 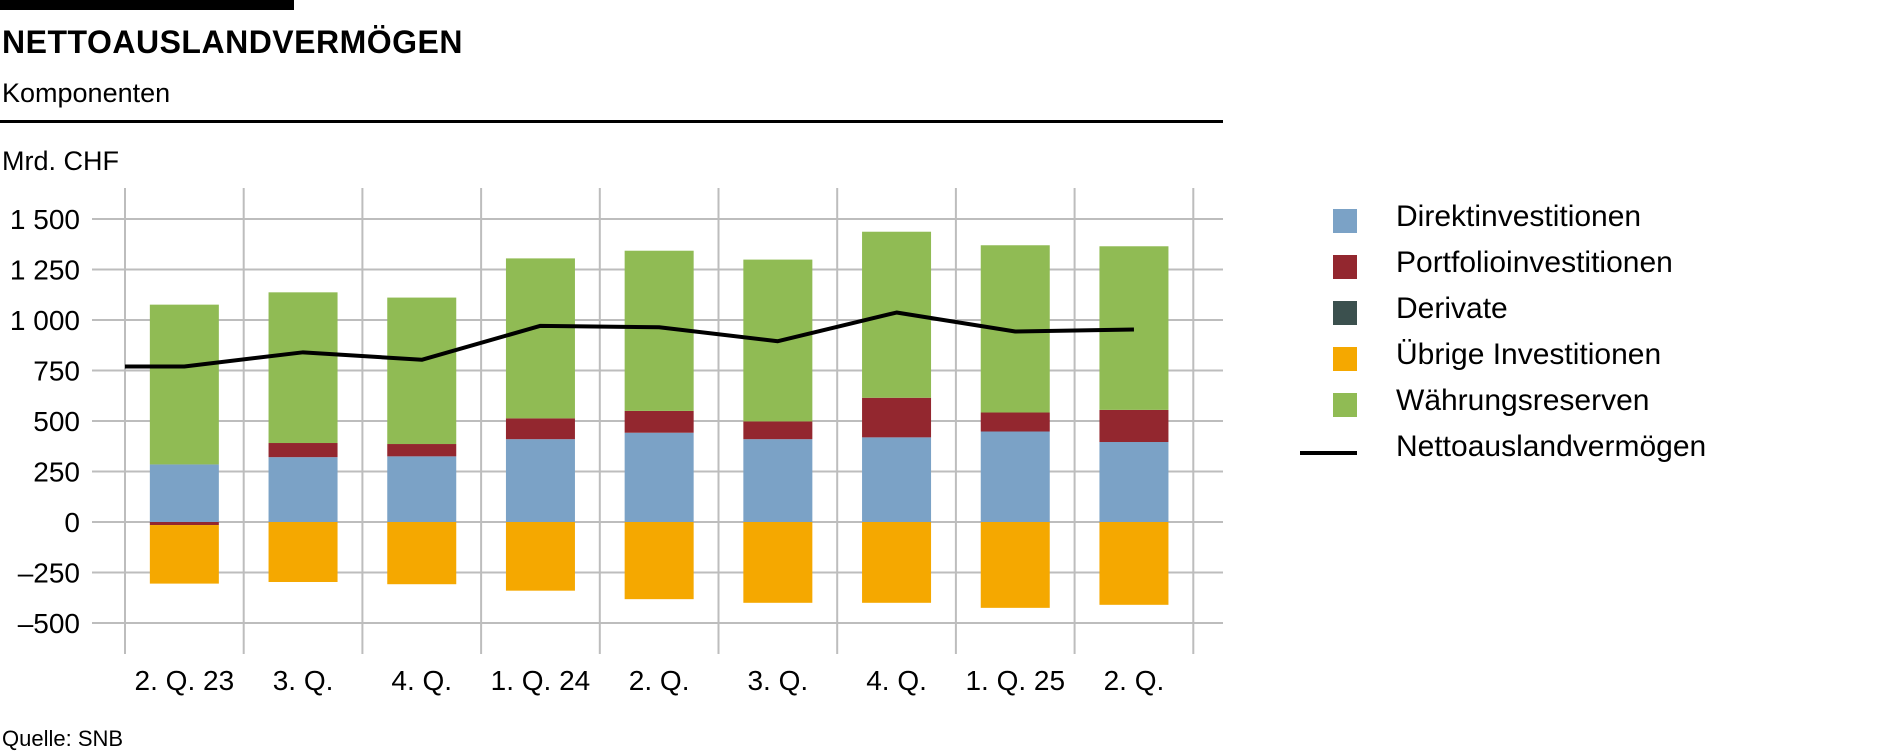 What do you see at coordinates (1015, 680) in the screenshot?
I see `x-tick-label: 1. Q. 25` at bounding box center [1015, 680].